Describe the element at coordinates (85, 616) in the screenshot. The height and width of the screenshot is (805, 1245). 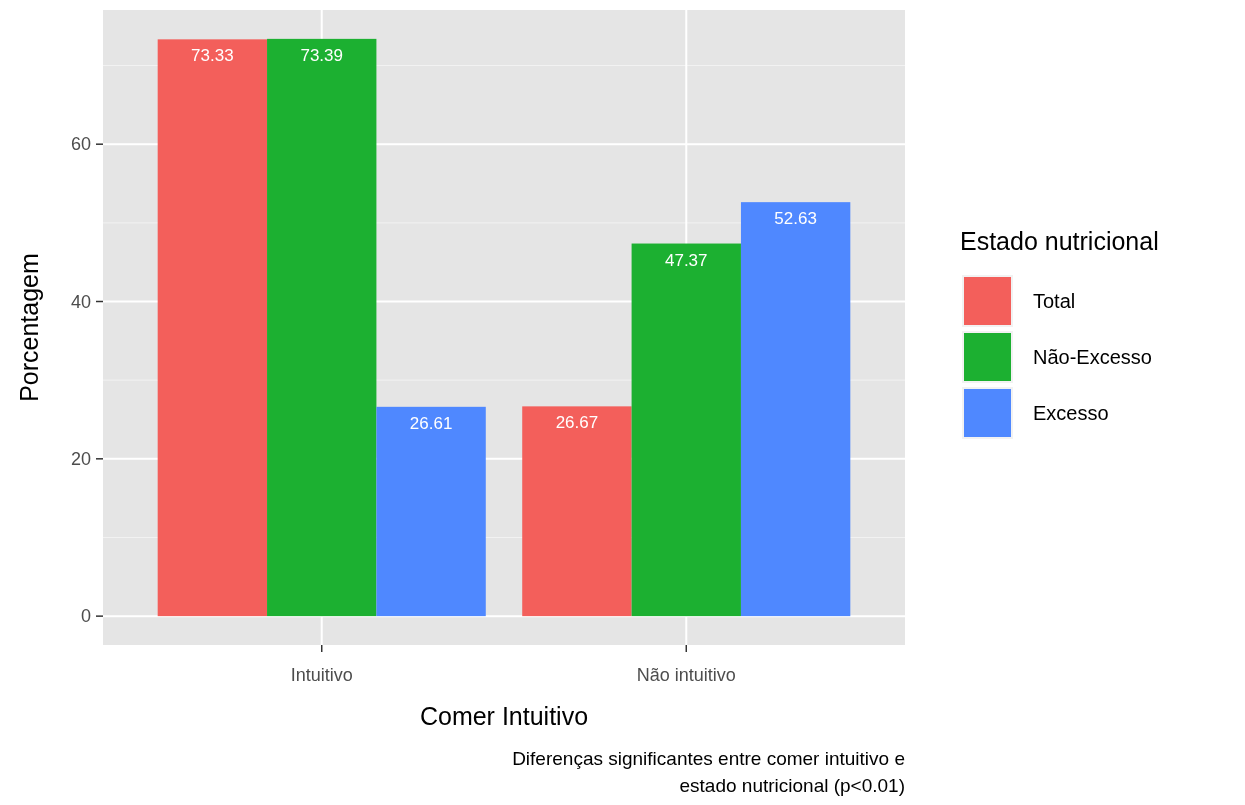
I see `y-tick-label: 0` at that location.